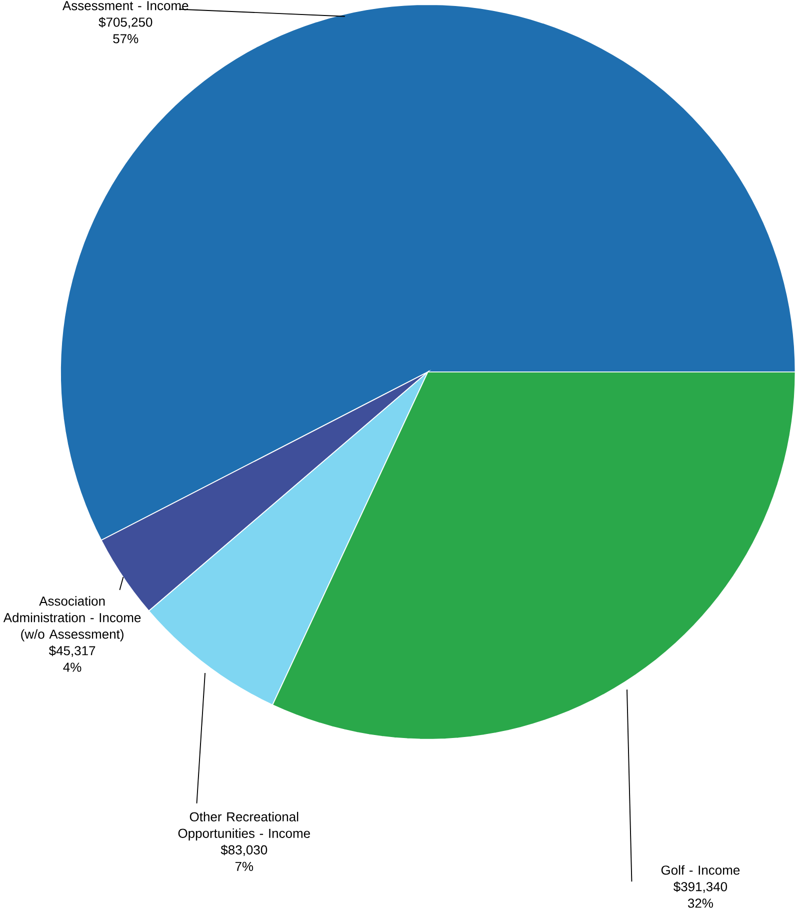 Image resolution: width=796 pixels, height=909 pixels. Describe the element at coordinates (125, 39) in the screenshot. I see `text: 57%` at that location.